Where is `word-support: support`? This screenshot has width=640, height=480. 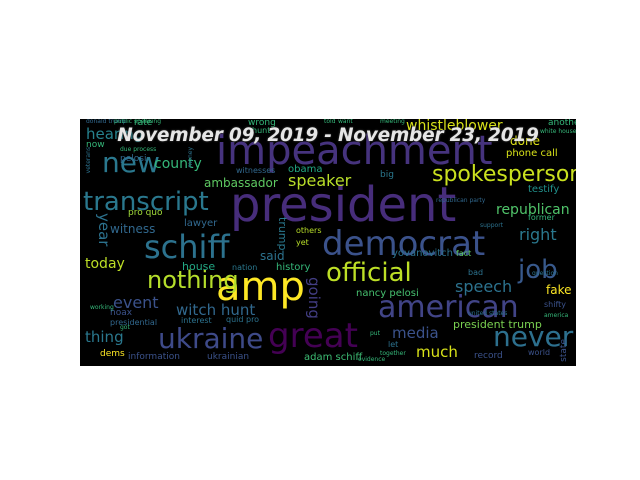 word-support: support is located at coordinates (492, 225).